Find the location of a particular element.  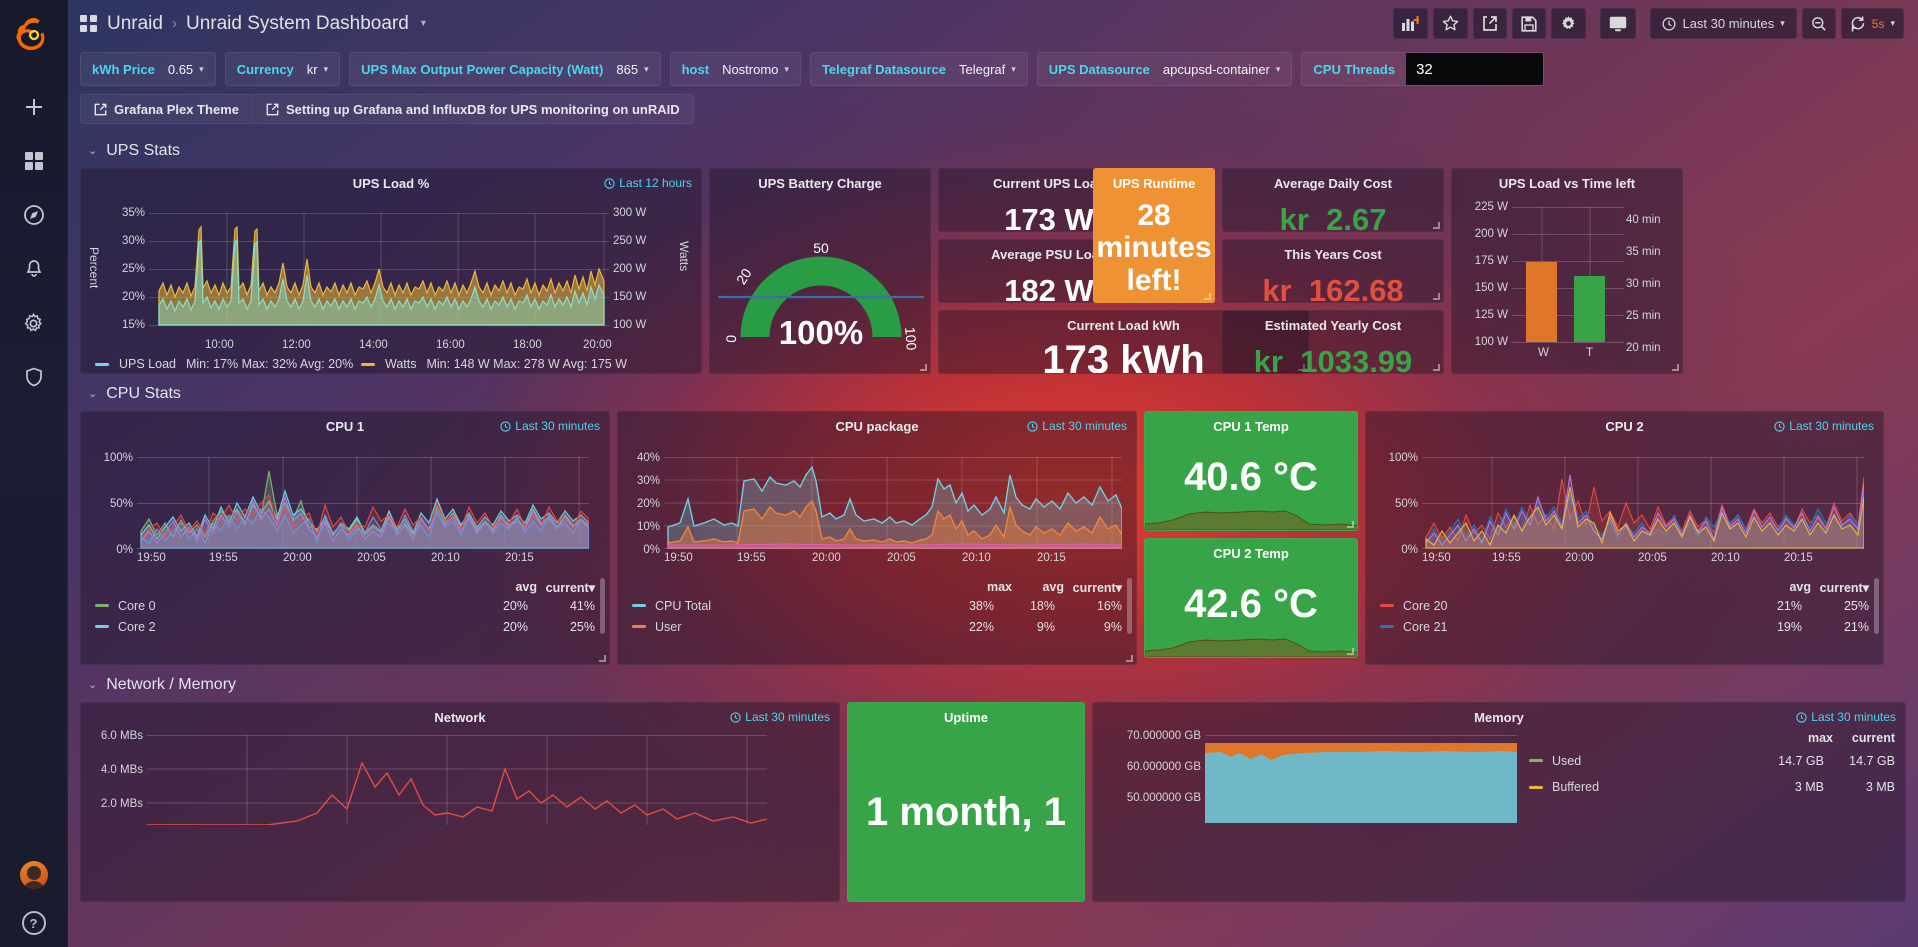

variable-currency: Currency kr ▾ is located at coordinates (282, 69).